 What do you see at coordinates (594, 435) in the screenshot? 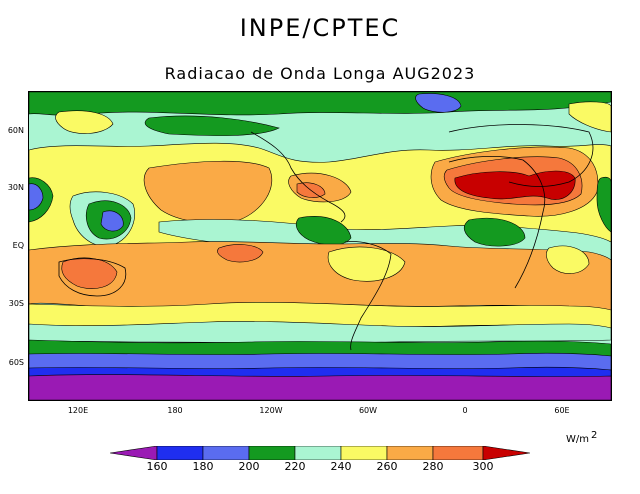
I see `colorbar-unit-power: 2` at bounding box center [594, 435].